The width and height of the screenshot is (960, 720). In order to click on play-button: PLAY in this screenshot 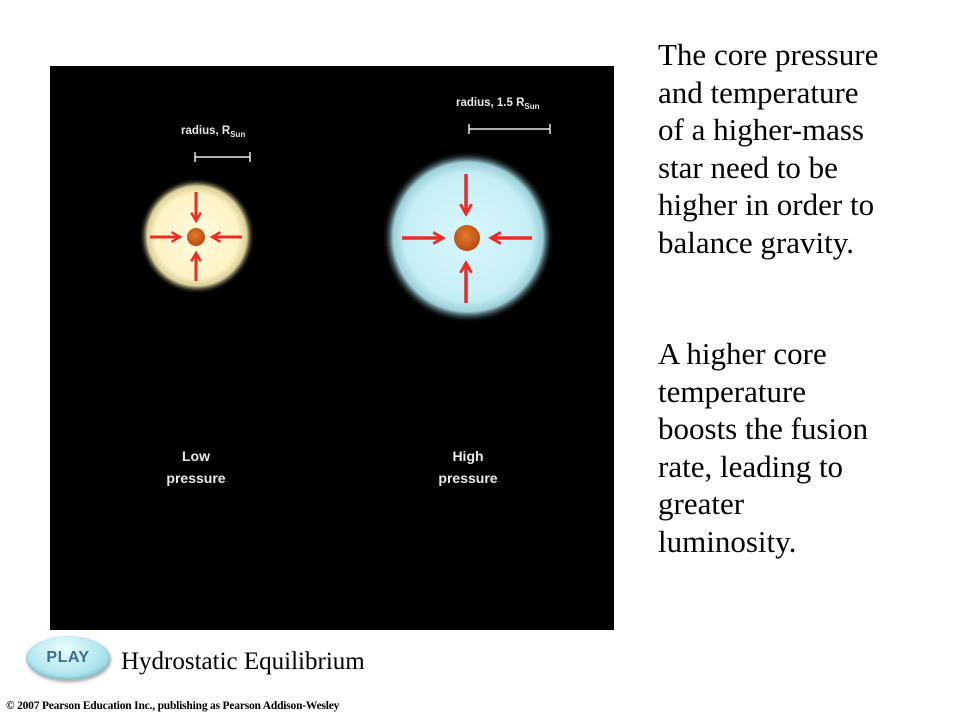, I will do `click(68, 658)`.